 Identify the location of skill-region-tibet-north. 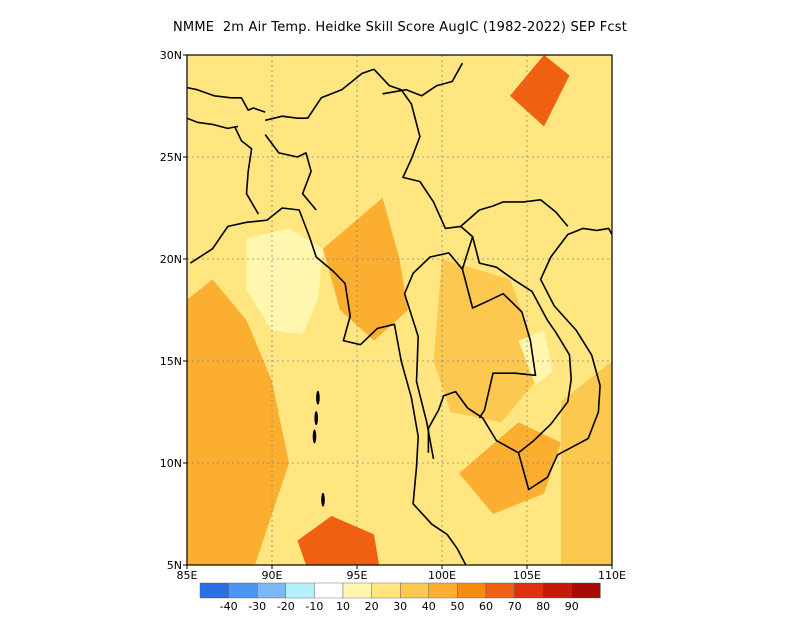
(399, 86).